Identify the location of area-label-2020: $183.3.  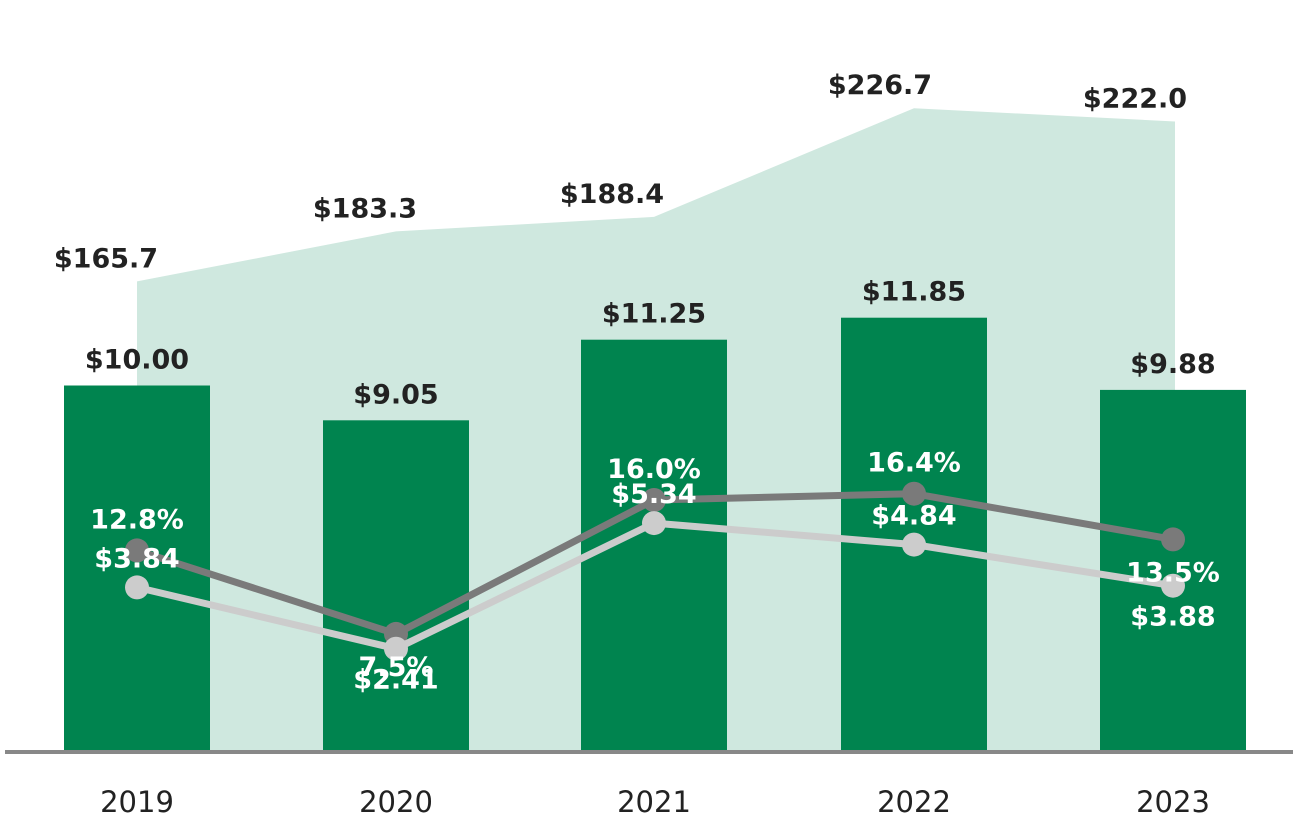
(365, 208).